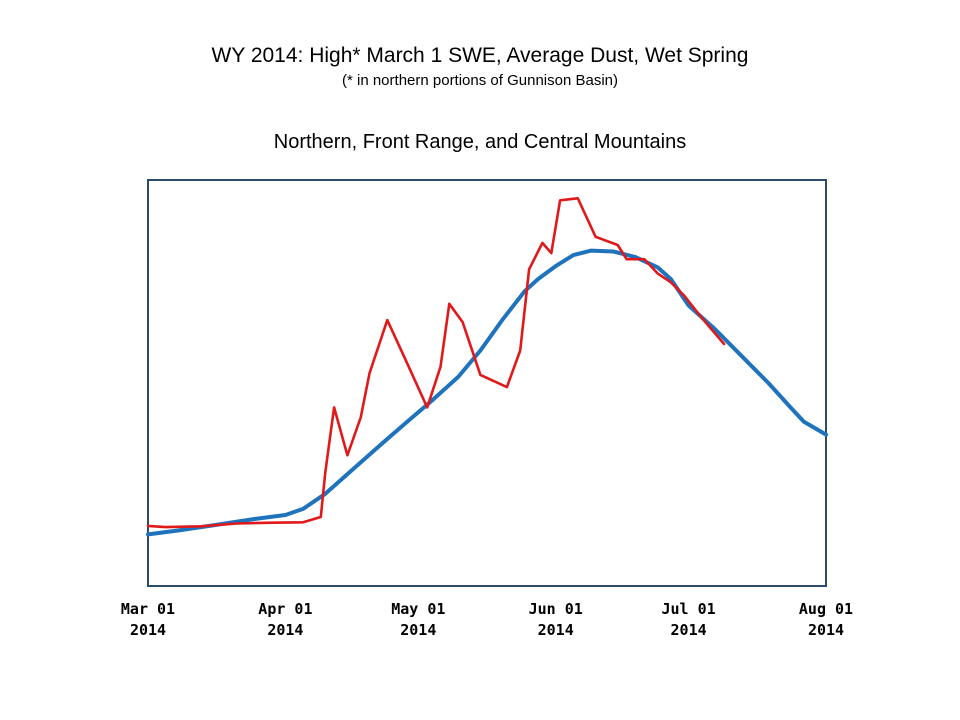 This screenshot has height=720, width=960. What do you see at coordinates (826, 630) in the screenshot?
I see `x-tick-label-6-year: 2014` at bounding box center [826, 630].